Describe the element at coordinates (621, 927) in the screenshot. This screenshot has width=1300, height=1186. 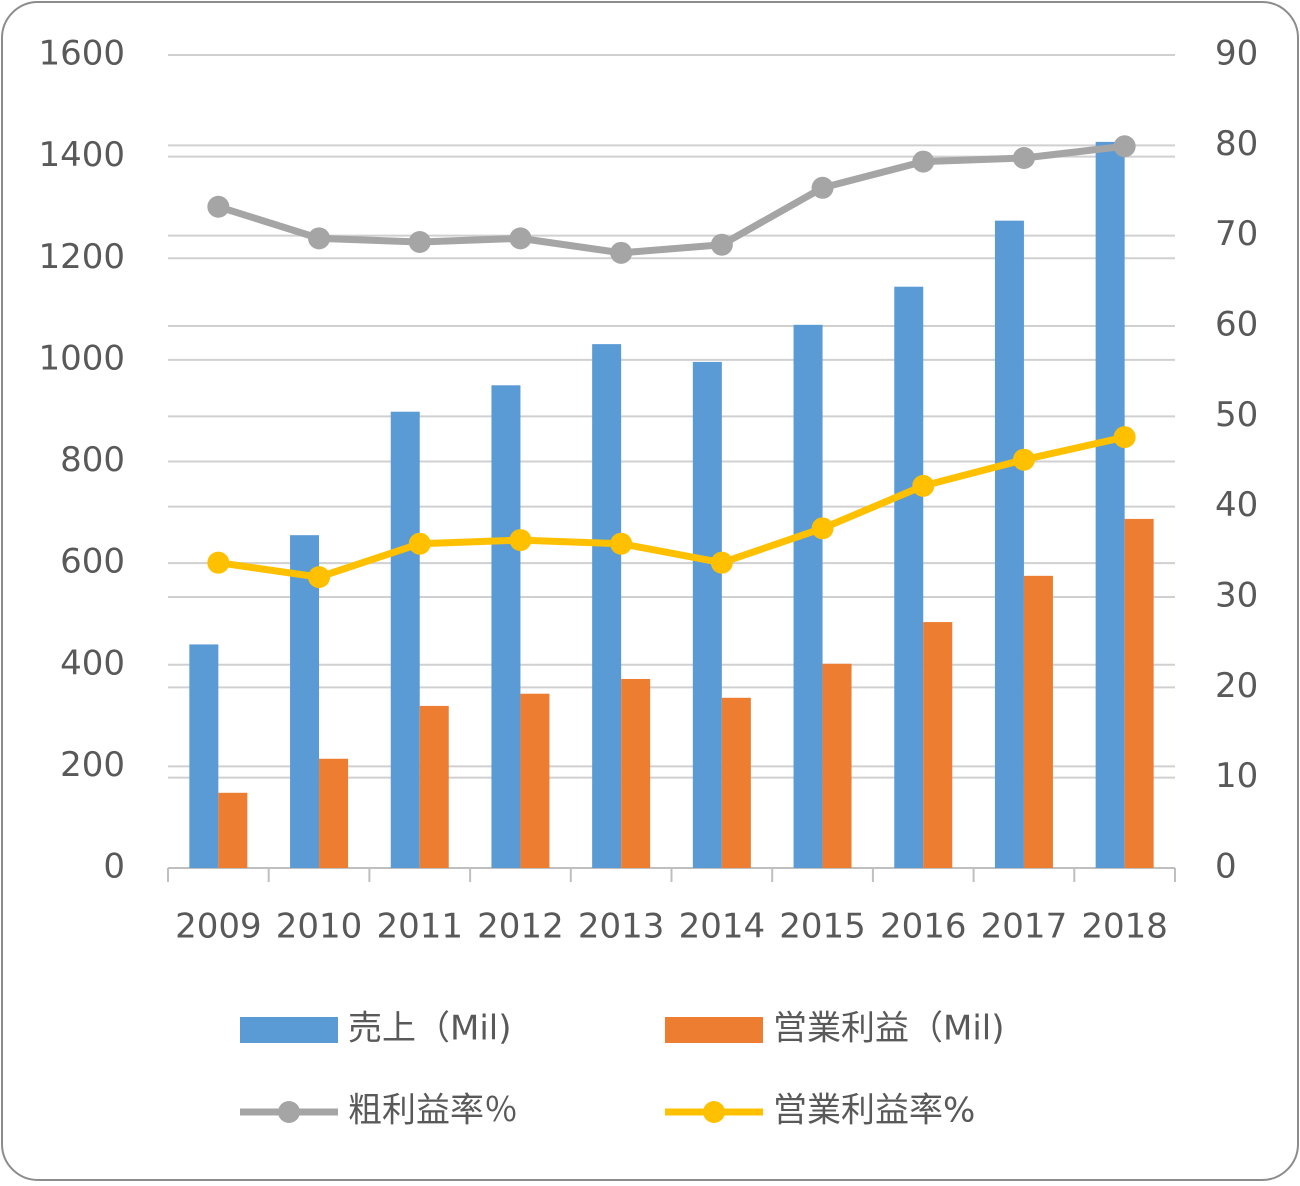
I see `x-tick-label: 2013` at that location.